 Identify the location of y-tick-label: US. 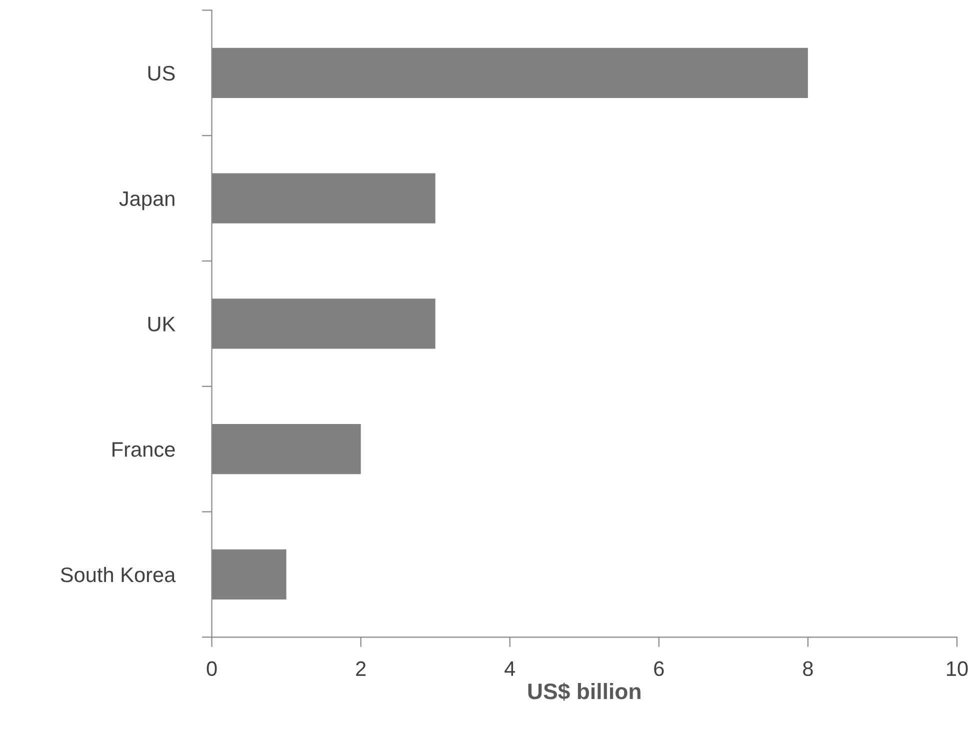
(161, 73).